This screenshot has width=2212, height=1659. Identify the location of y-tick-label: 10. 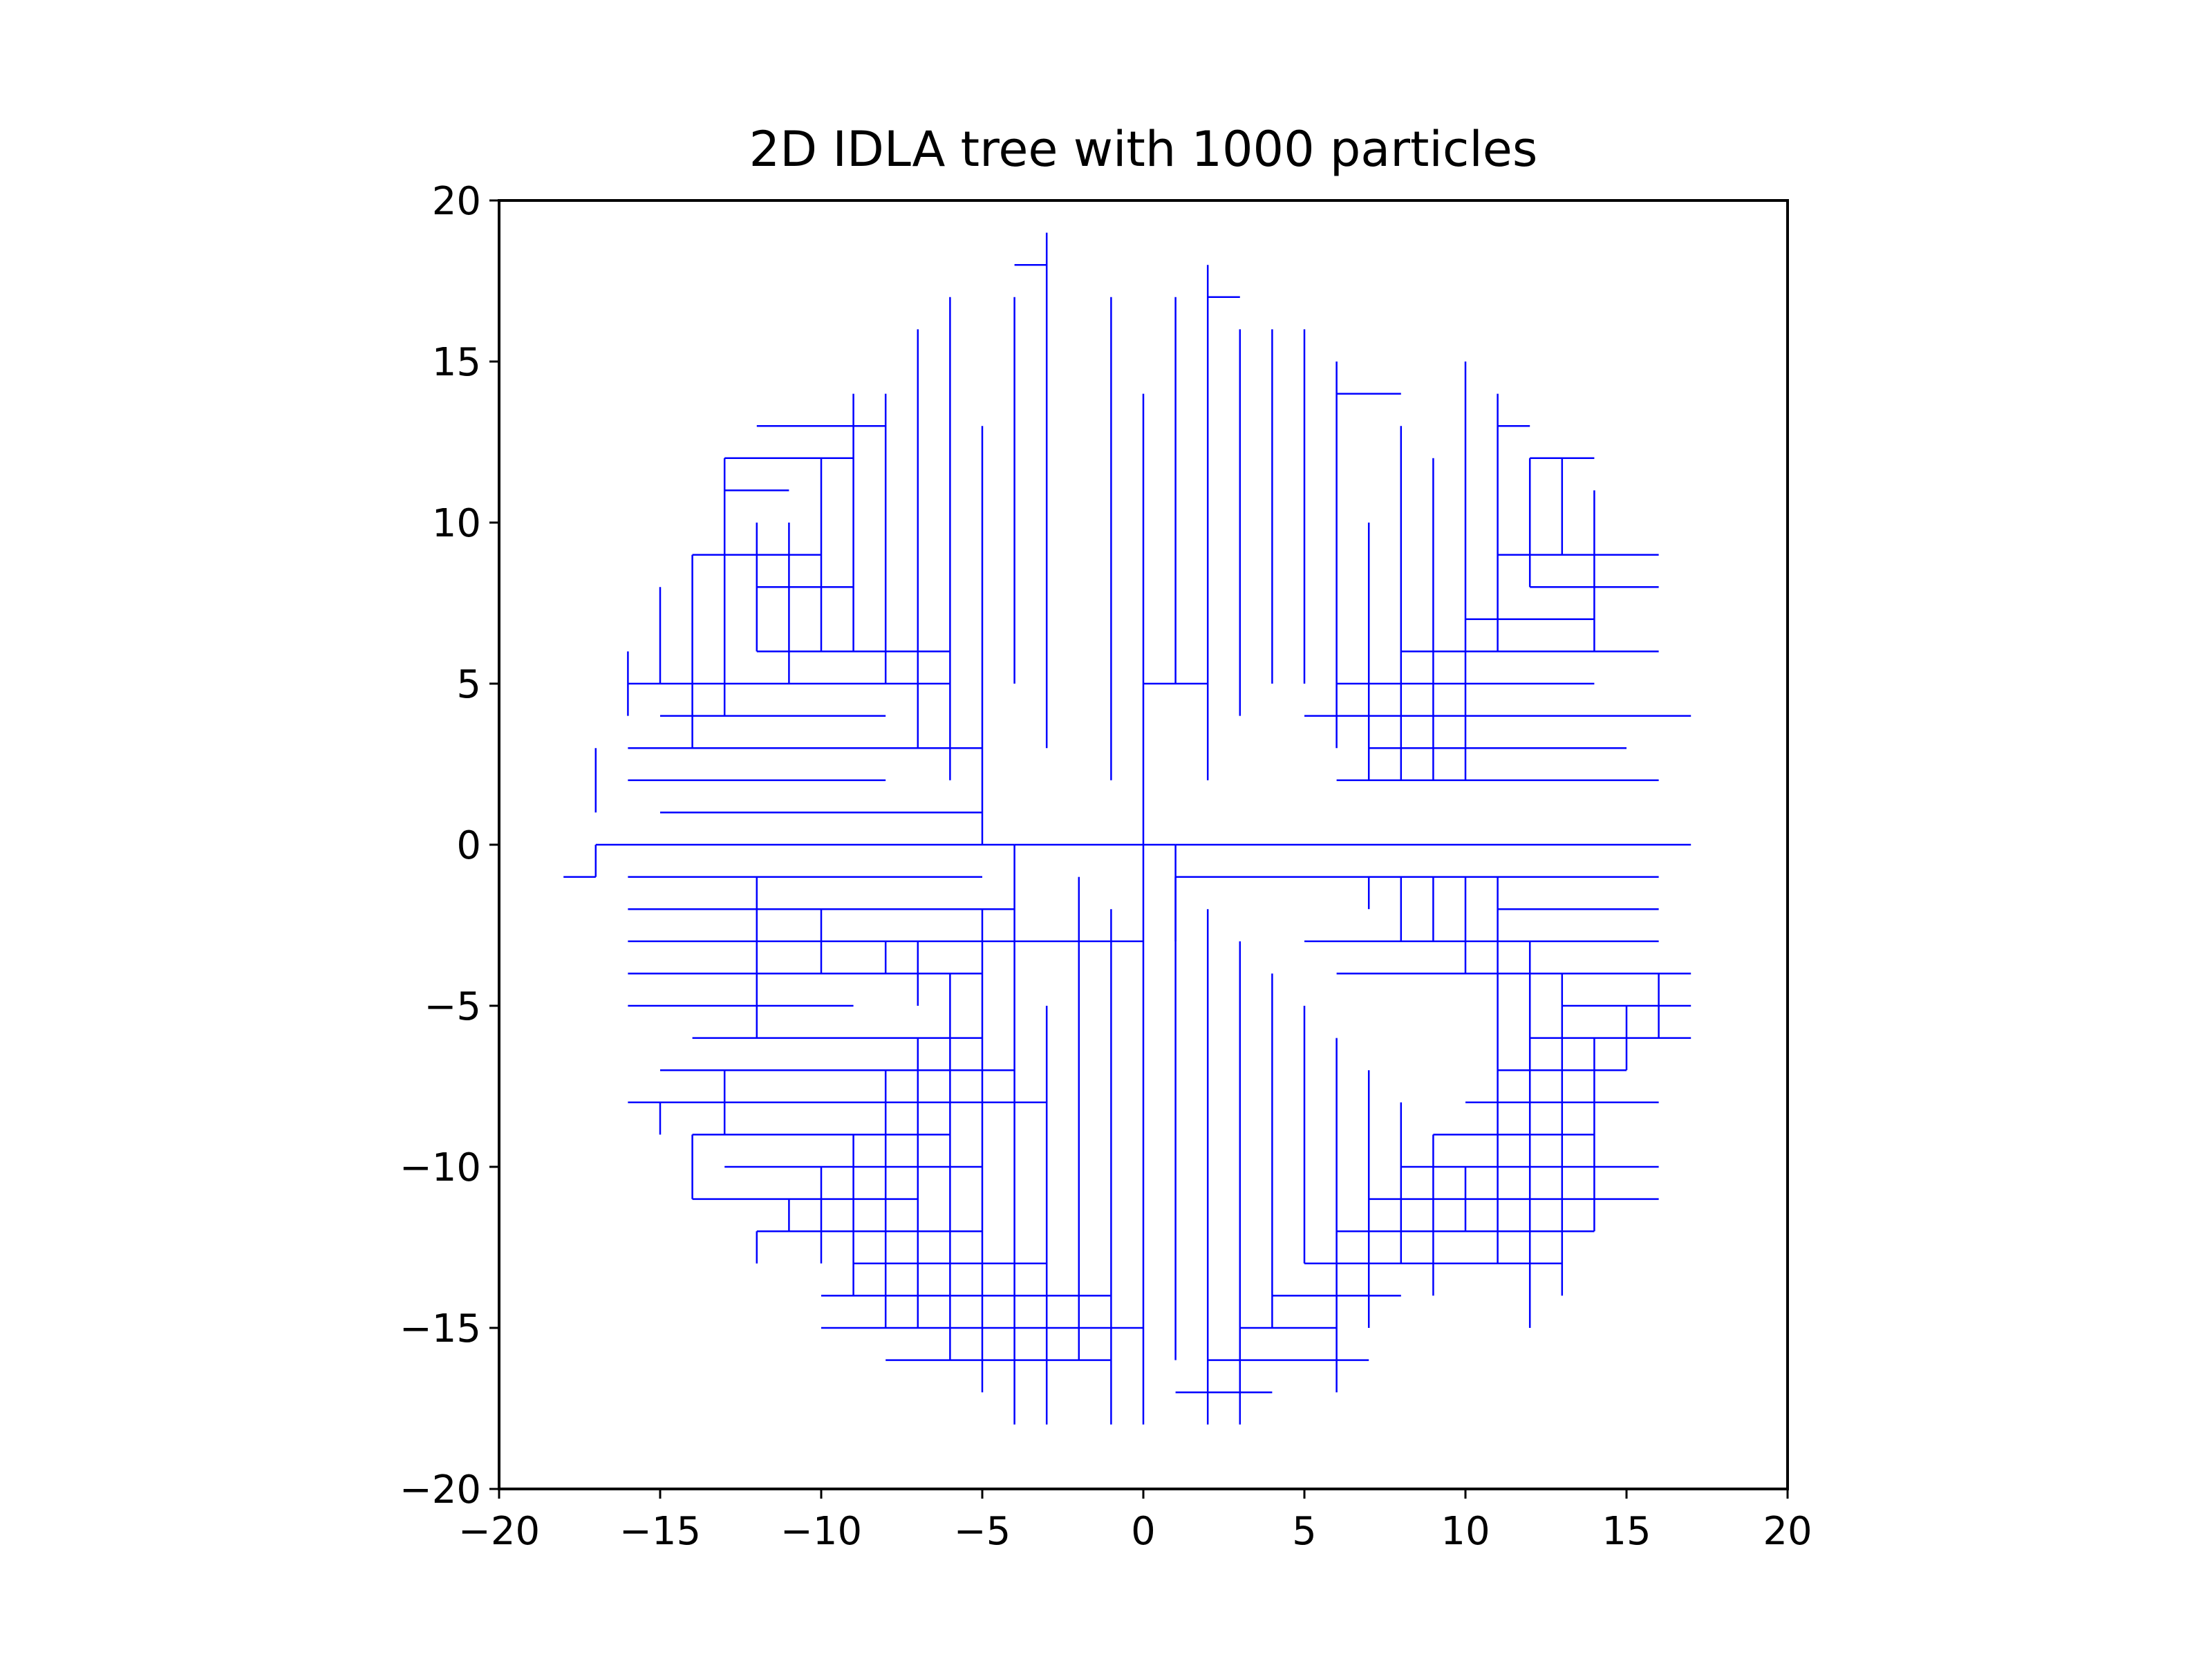
(456, 523).